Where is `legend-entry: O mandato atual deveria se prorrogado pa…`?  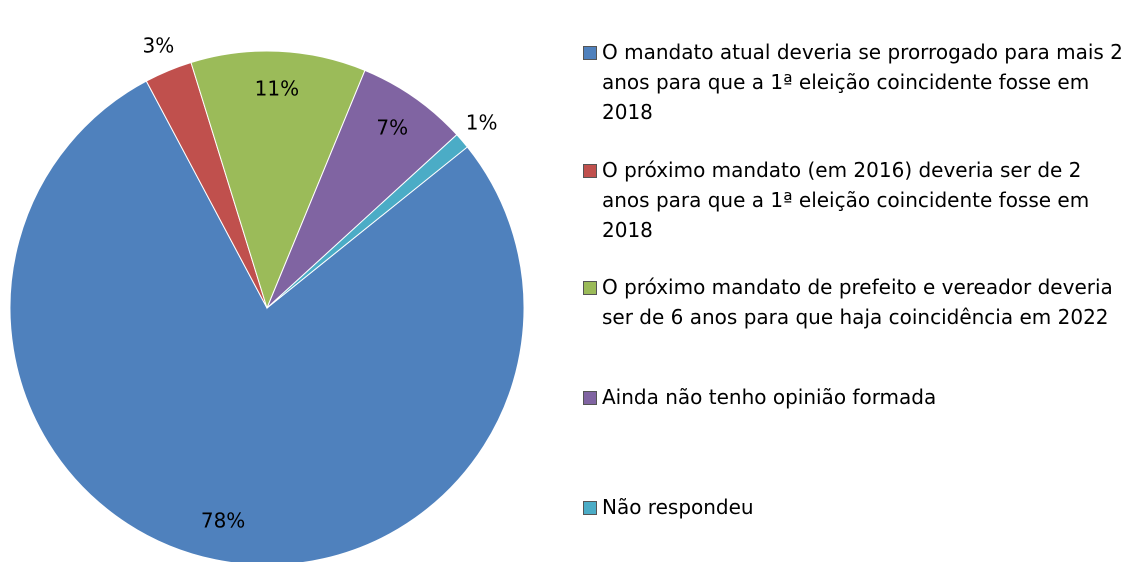
legend-entry: O mandato atual deveria se prorrogado pa… is located at coordinates (855, 82).